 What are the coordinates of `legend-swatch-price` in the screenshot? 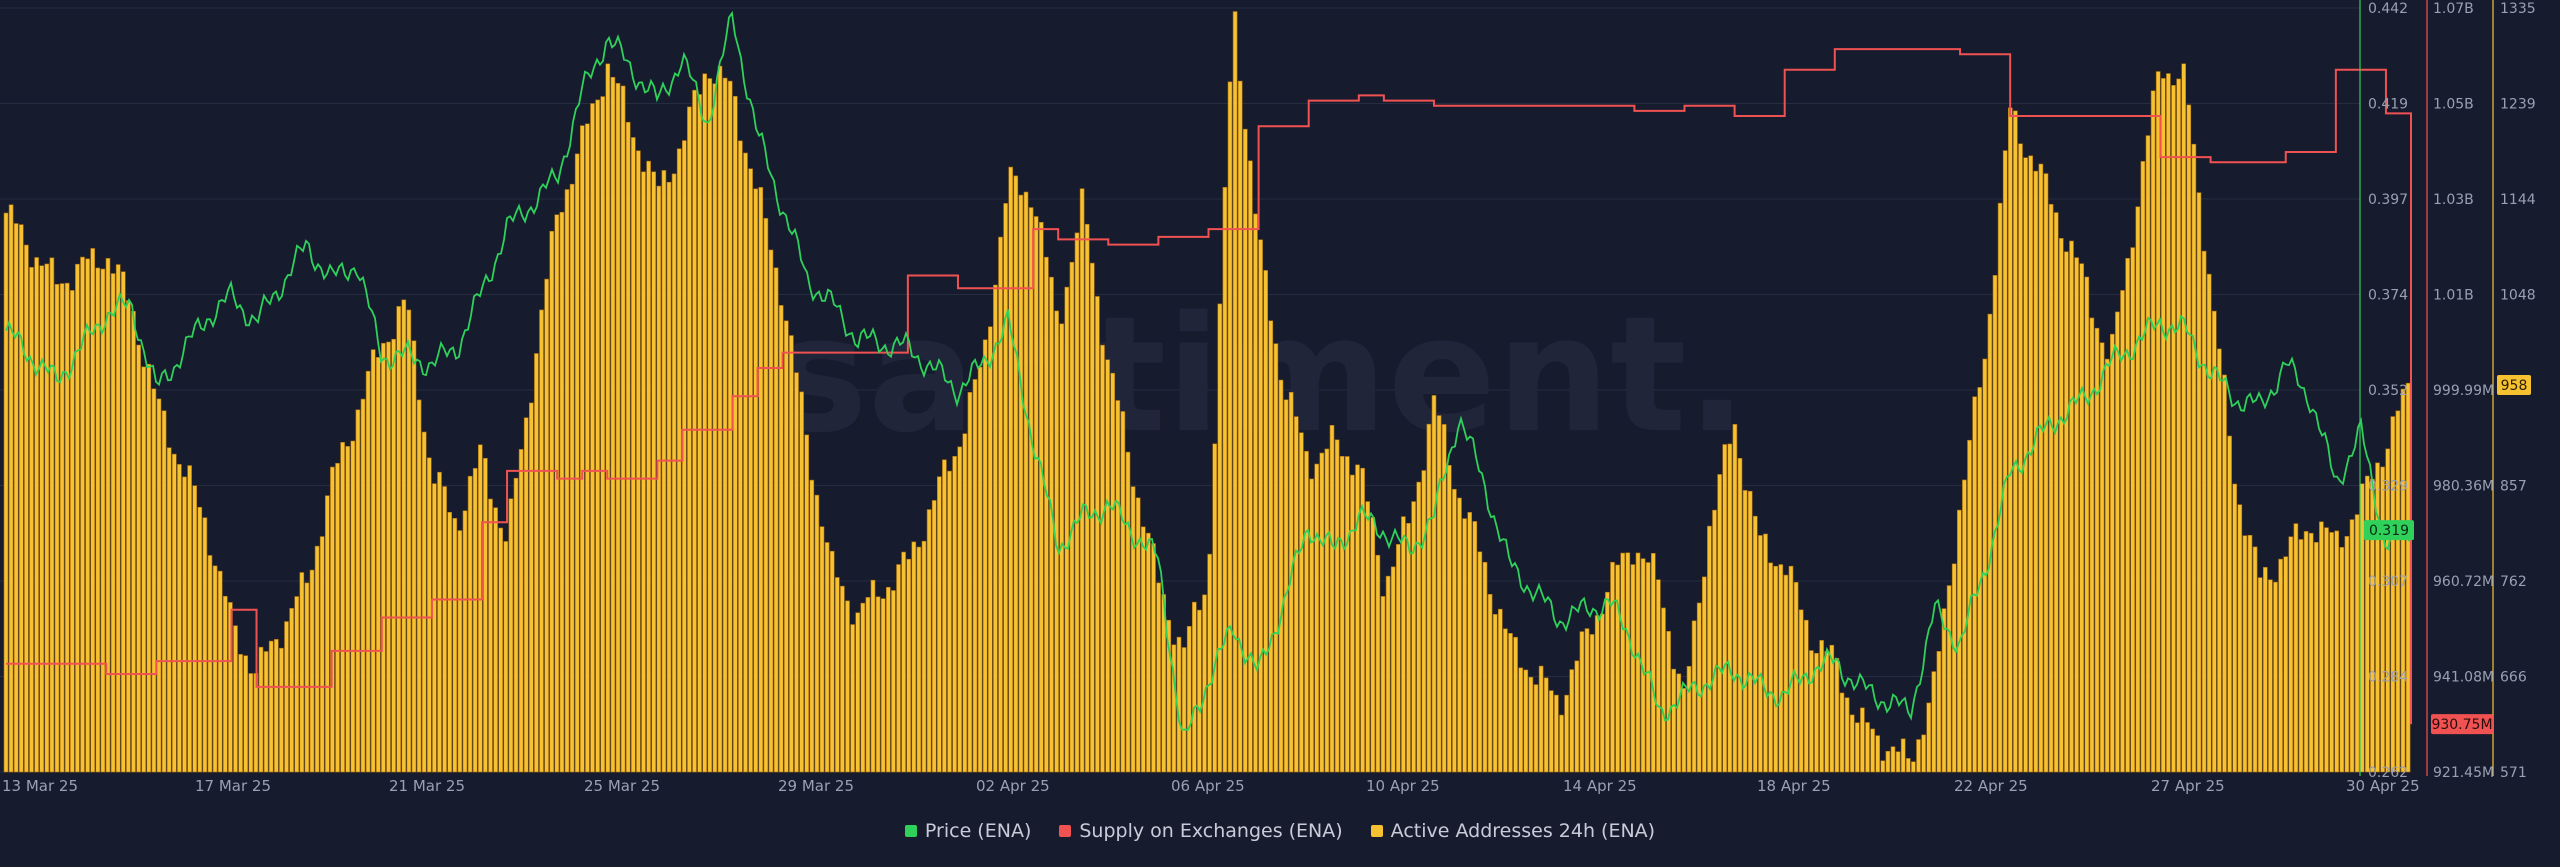 It's located at (910, 831).